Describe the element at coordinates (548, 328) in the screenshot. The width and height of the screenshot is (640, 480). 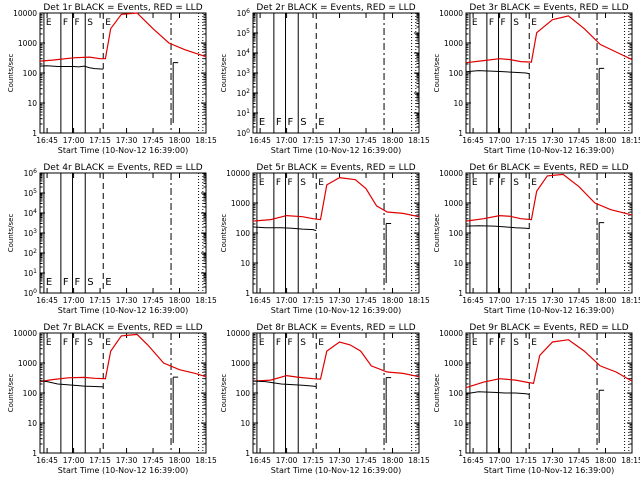
I see `panel-title: Det 9r BLACK = Events, RED = LLD` at that location.